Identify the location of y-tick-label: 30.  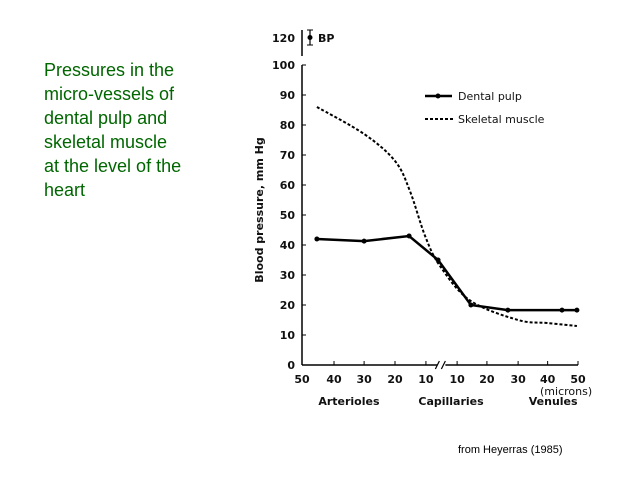
(288, 275).